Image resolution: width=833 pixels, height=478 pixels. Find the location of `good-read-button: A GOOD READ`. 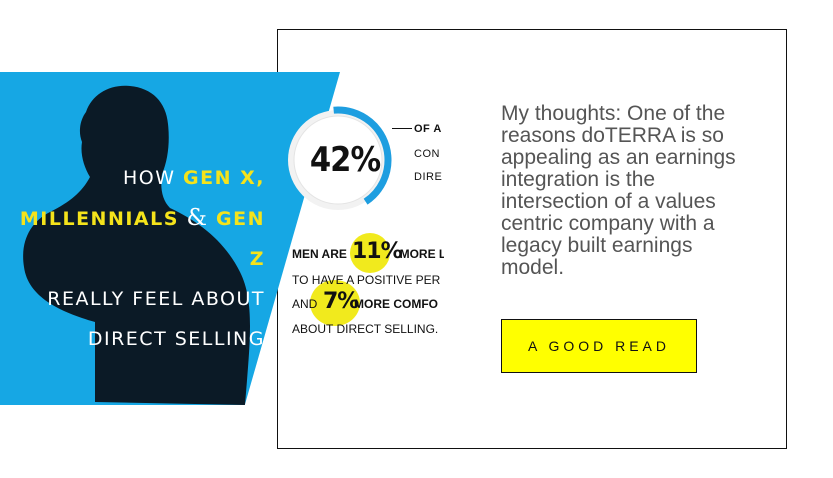

good-read-button: A GOOD READ is located at coordinates (599, 346).